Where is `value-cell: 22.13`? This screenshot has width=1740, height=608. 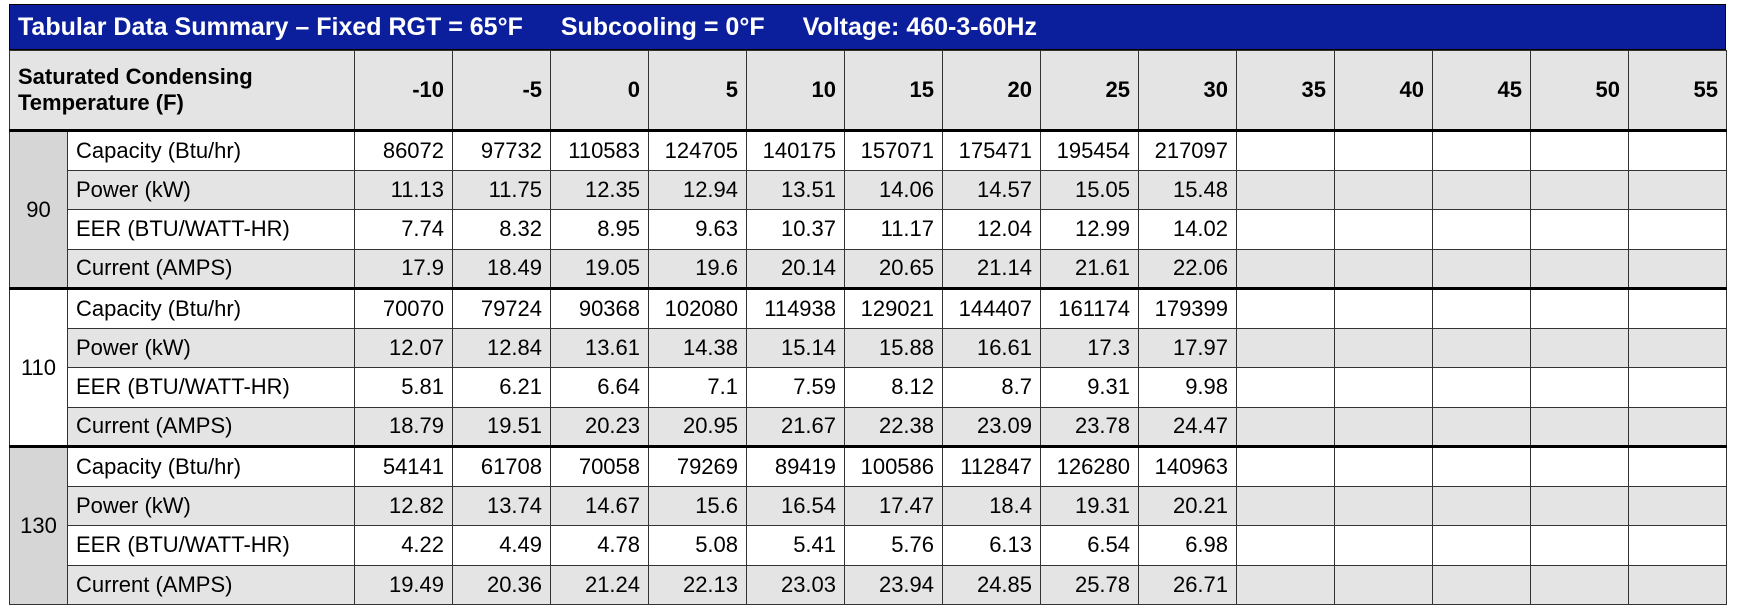 value-cell: 22.13 is located at coordinates (698, 584).